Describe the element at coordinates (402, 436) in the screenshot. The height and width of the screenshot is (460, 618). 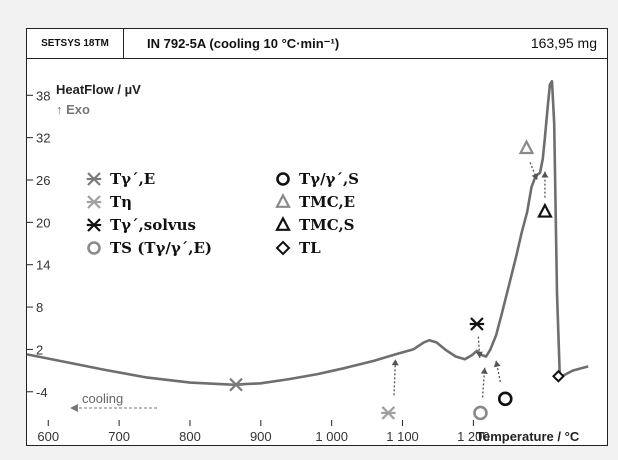
I see `x-tick-label: 1 100` at that location.